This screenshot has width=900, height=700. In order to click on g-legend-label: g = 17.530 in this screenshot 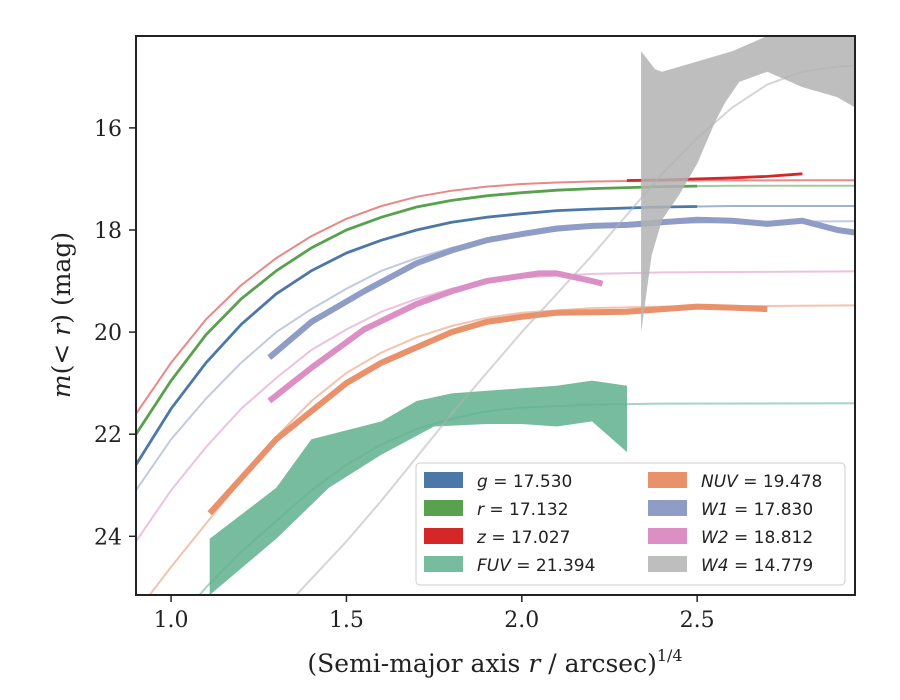, I will do `click(524, 482)`.